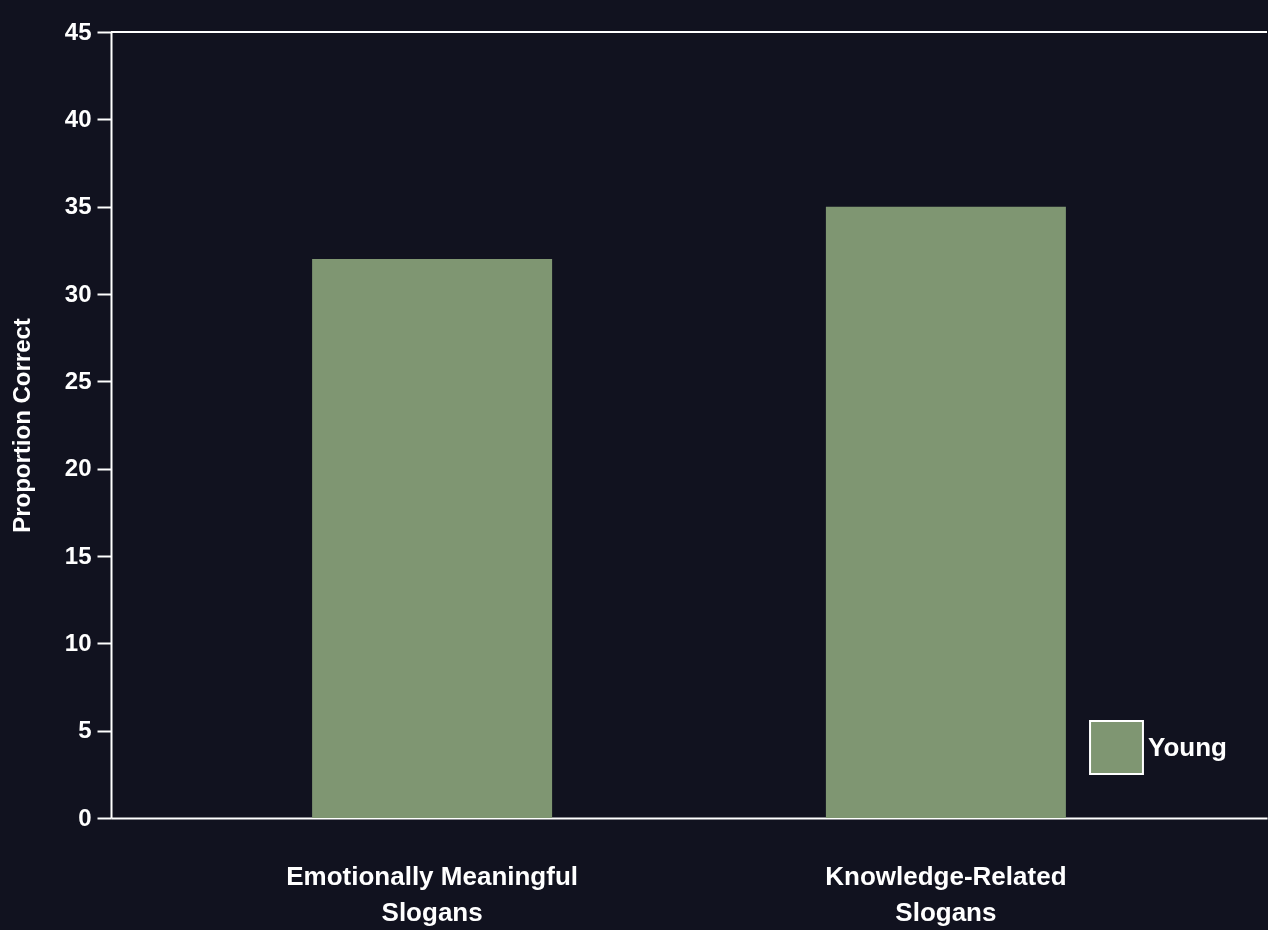 The image size is (1268, 937). What do you see at coordinates (432, 893) in the screenshot?
I see `x-tick-label: Emotionally Meaningful Slogans` at bounding box center [432, 893].